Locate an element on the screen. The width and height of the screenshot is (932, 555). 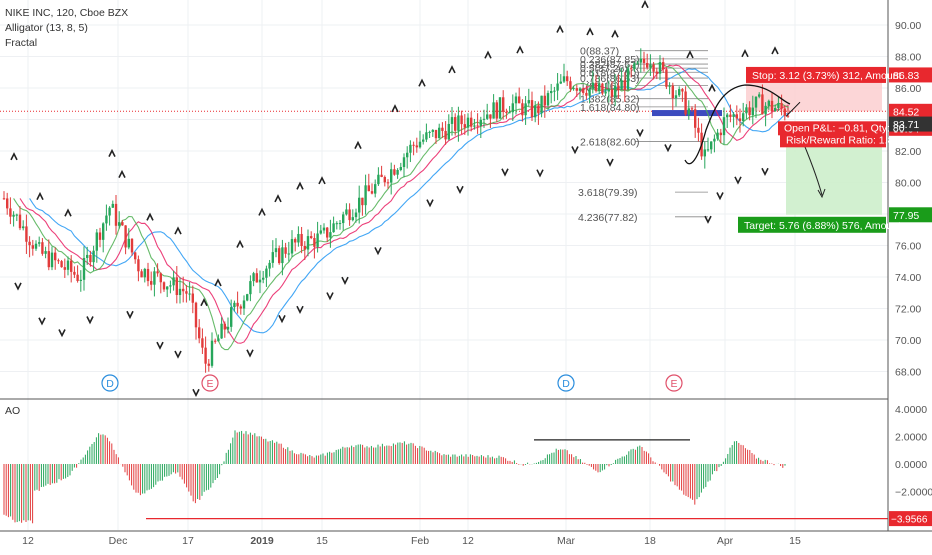
time-tick-label: 15 is located at coordinates (322, 541).